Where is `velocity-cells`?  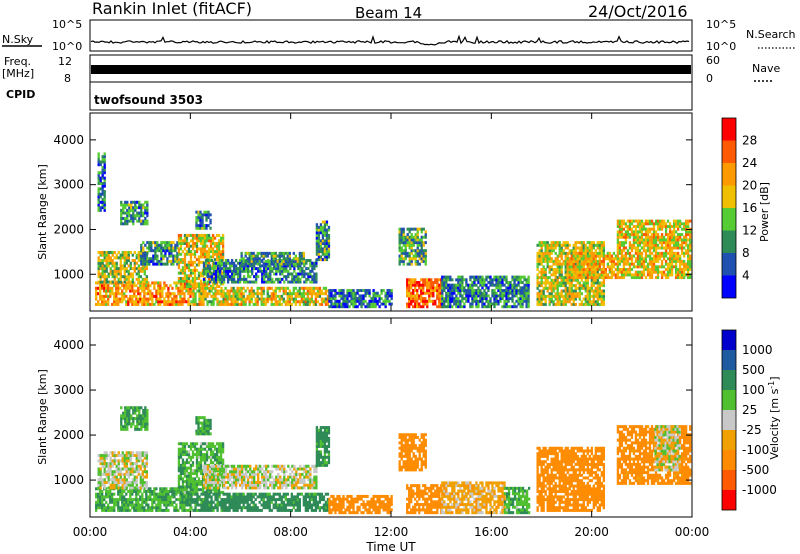 velocity-cells is located at coordinates (393, 460).